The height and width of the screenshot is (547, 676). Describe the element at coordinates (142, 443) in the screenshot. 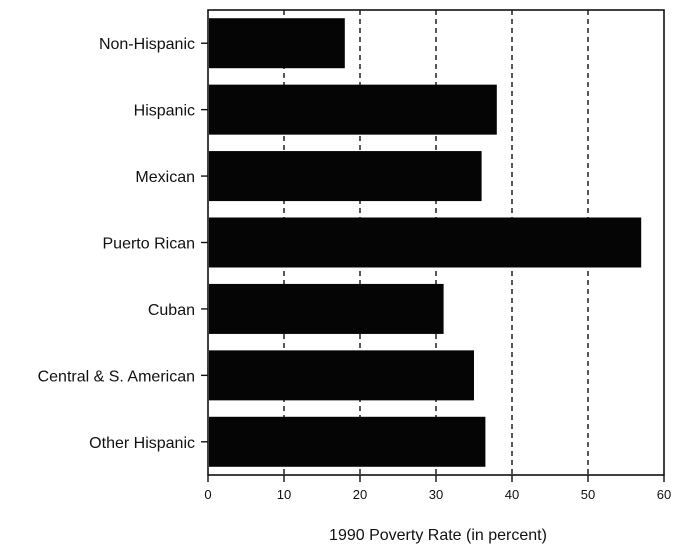

I see `category-label: Other Hispanic` at that location.